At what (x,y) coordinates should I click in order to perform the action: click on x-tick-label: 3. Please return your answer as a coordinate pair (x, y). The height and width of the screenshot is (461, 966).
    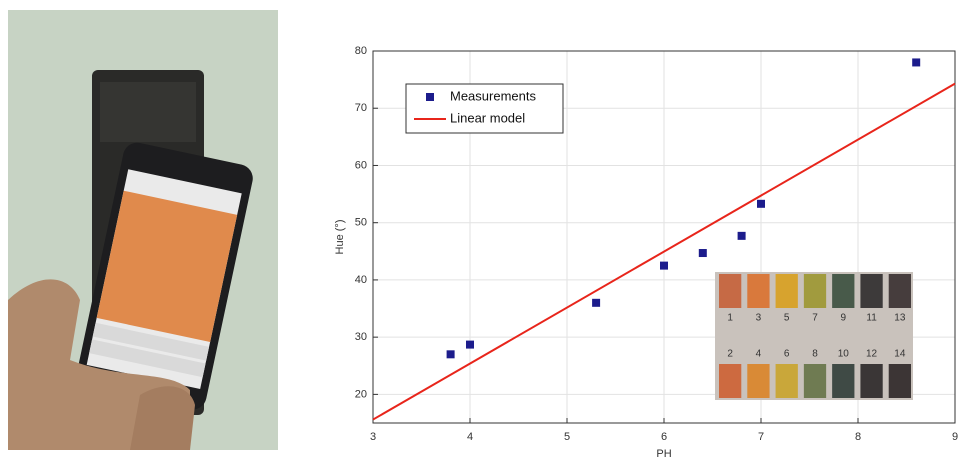
    Looking at the image, I should click on (373, 437).